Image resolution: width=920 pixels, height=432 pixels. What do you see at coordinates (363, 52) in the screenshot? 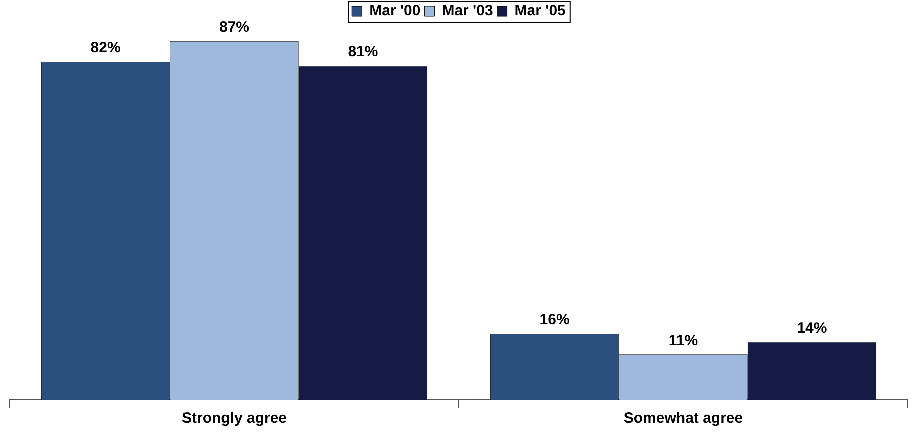
I see `data-label: 81%` at bounding box center [363, 52].